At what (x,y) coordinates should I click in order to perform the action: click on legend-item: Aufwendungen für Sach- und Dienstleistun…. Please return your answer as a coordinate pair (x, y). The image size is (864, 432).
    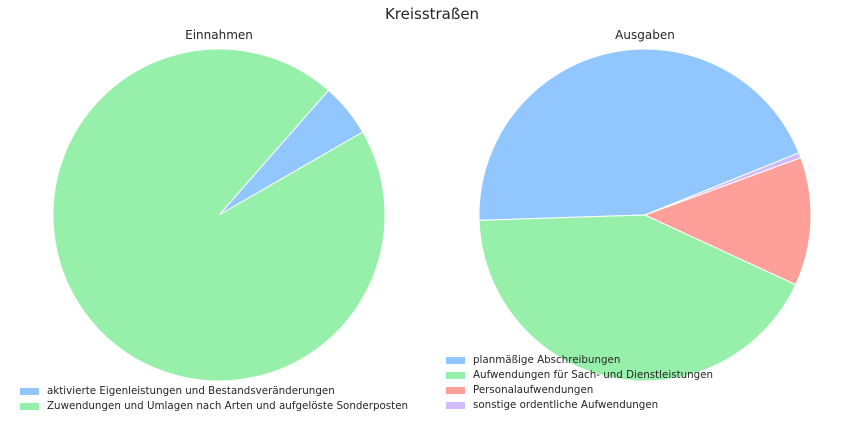
    Looking at the image, I should click on (579, 375).